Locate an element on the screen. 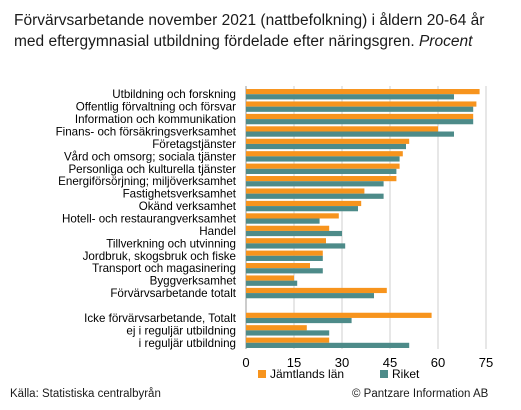  x-tick-label: 60 is located at coordinates (438, 362).